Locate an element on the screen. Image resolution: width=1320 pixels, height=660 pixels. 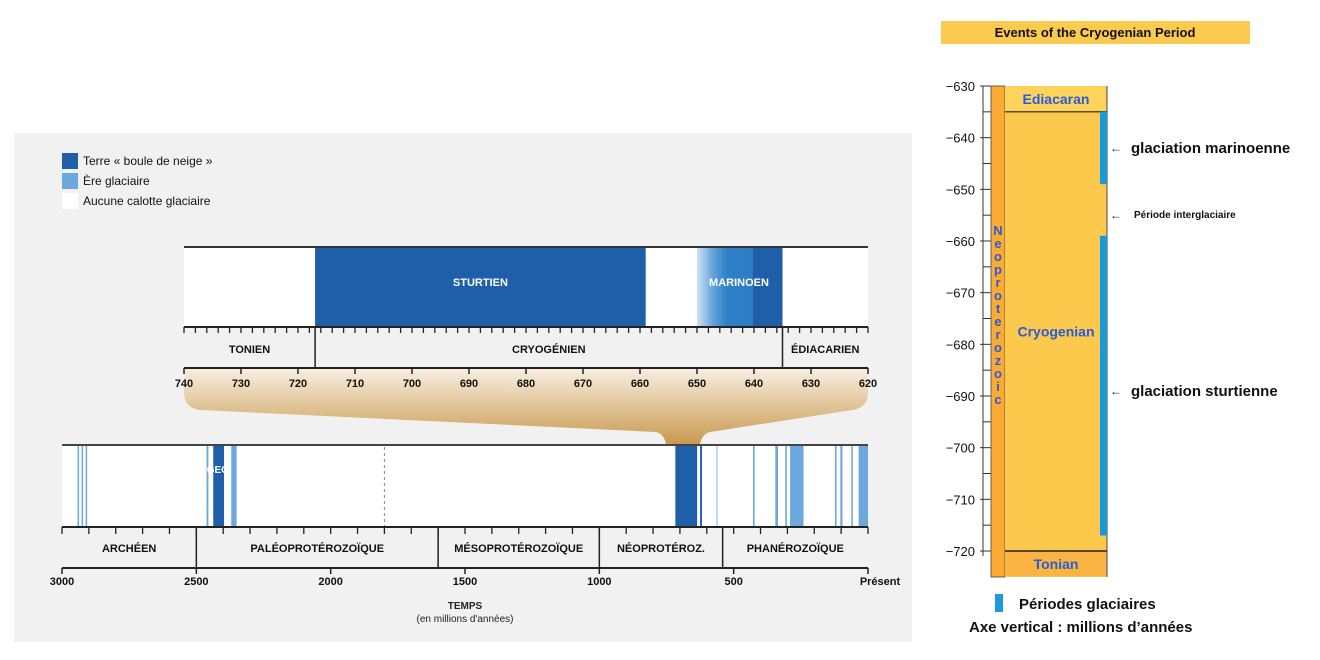
axis-tick-label: 3000 is located at coordinates (62, 582).